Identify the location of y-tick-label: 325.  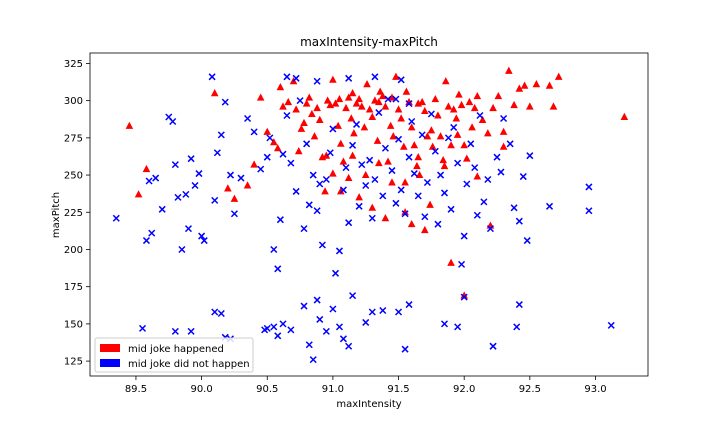
(73, 64).